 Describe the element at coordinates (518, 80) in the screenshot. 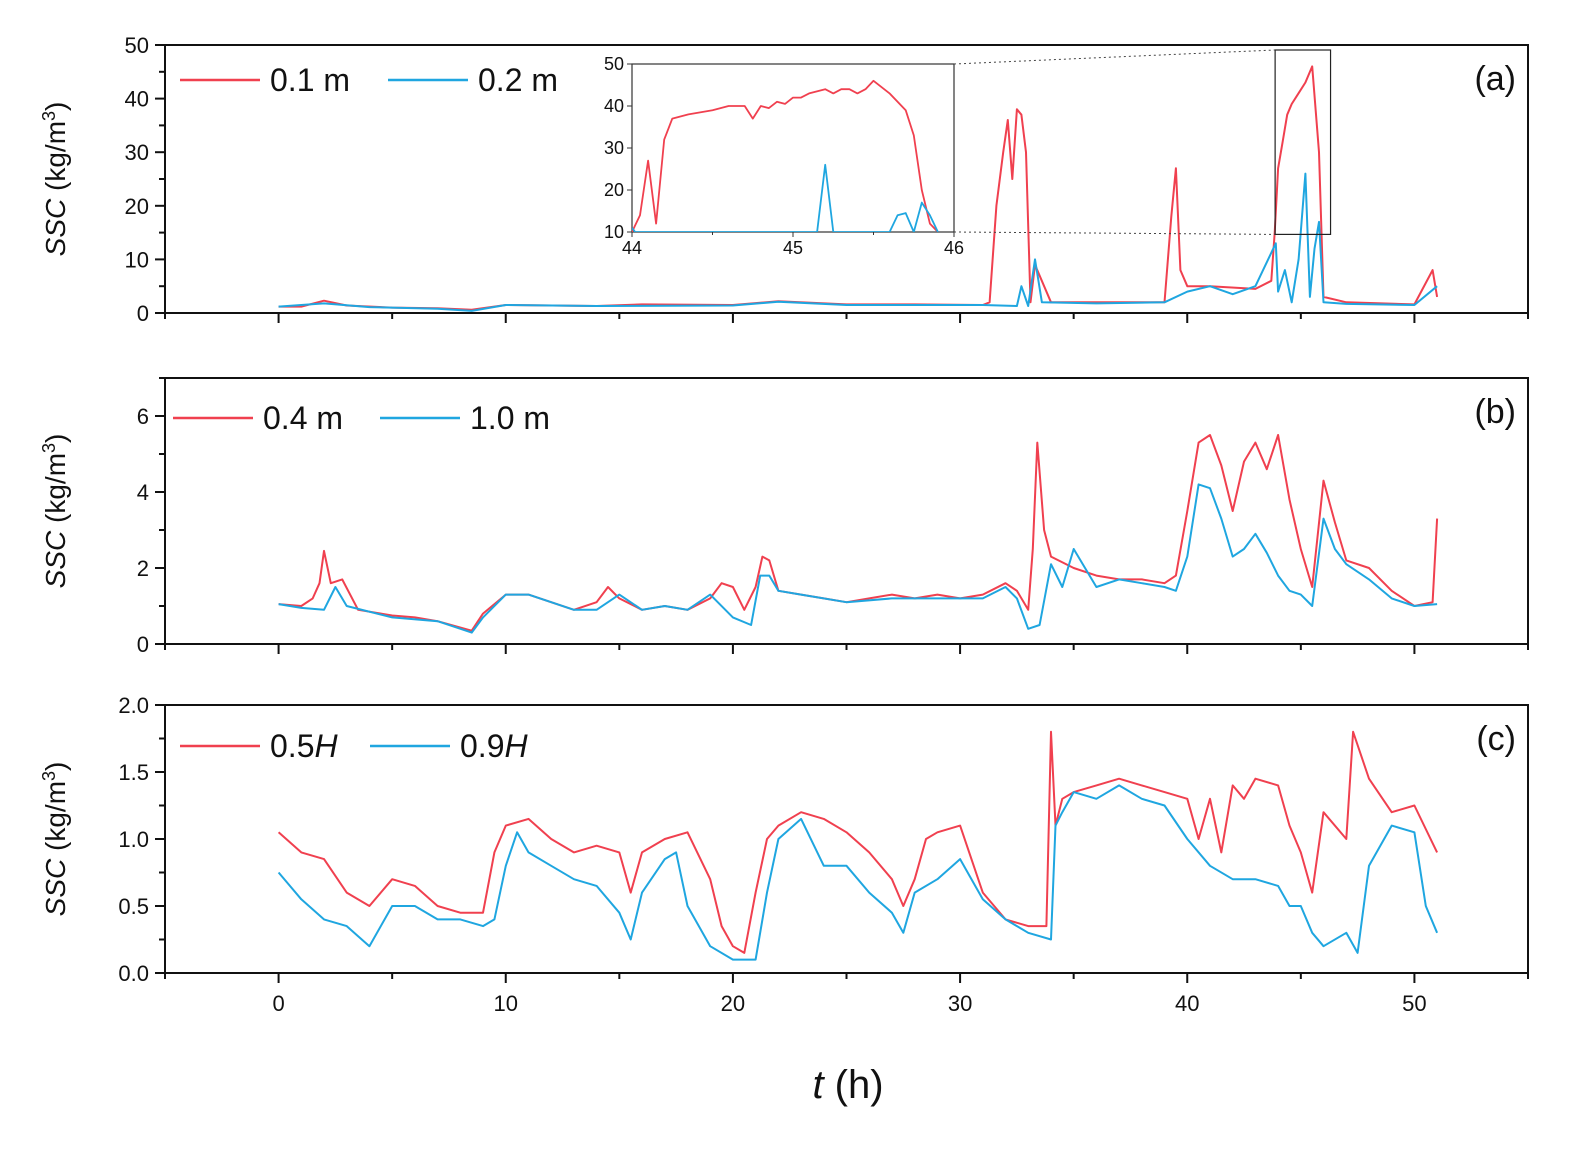

I see `legend-label-2: 0.2 m` at that location.